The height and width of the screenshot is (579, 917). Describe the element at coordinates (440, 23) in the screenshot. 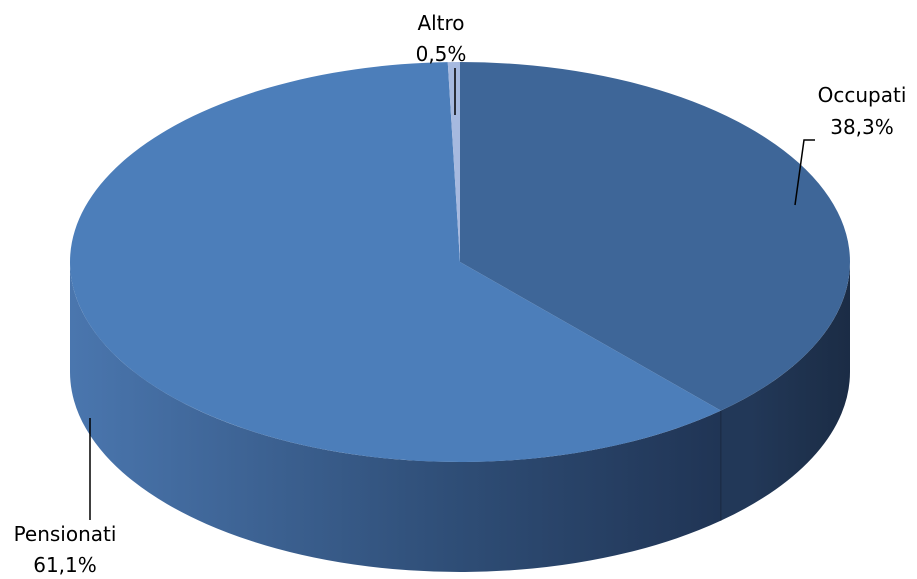

I see `label-altro-name: Altro` at that location.